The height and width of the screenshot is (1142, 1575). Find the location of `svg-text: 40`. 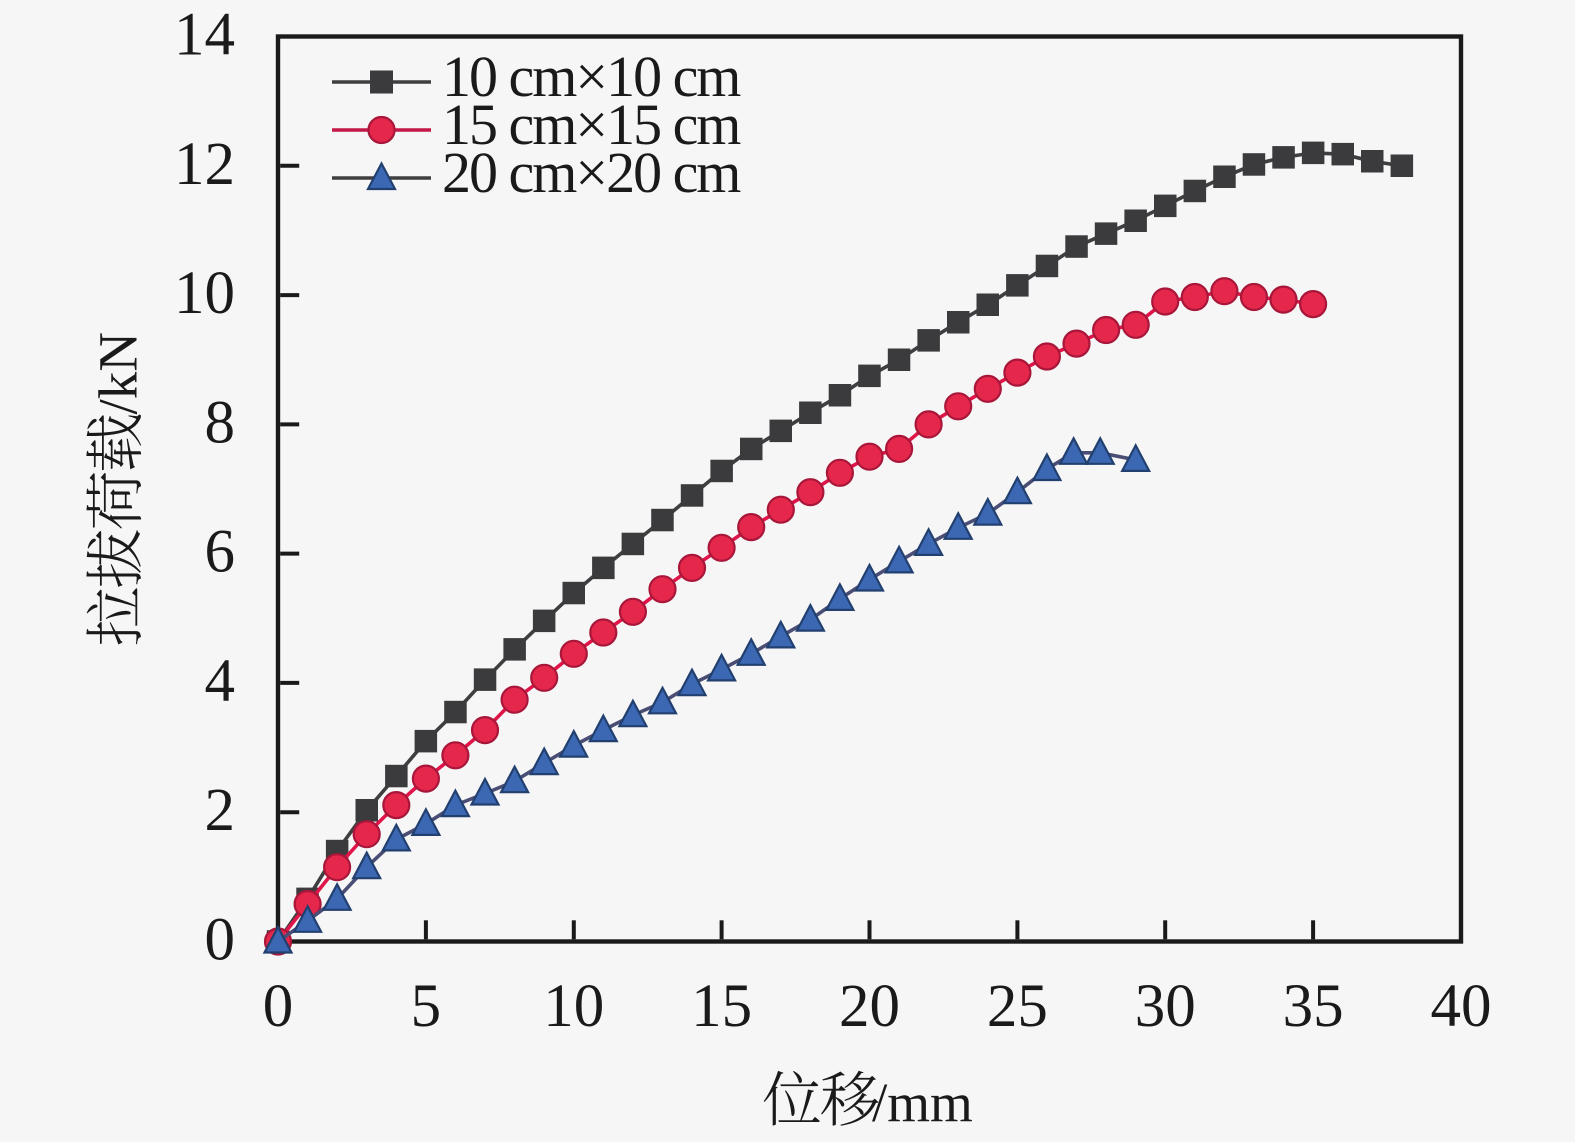

svg-text: 40 is located at coordinates (1461, 1006).